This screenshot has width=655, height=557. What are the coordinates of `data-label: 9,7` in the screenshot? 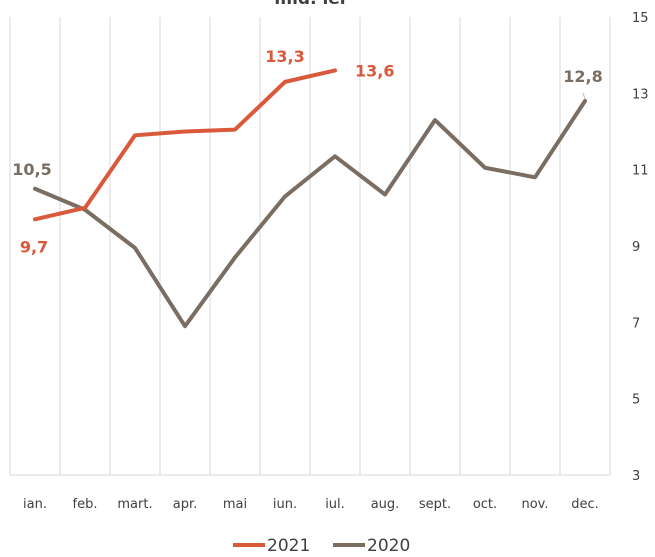 It's located at (34, 246).